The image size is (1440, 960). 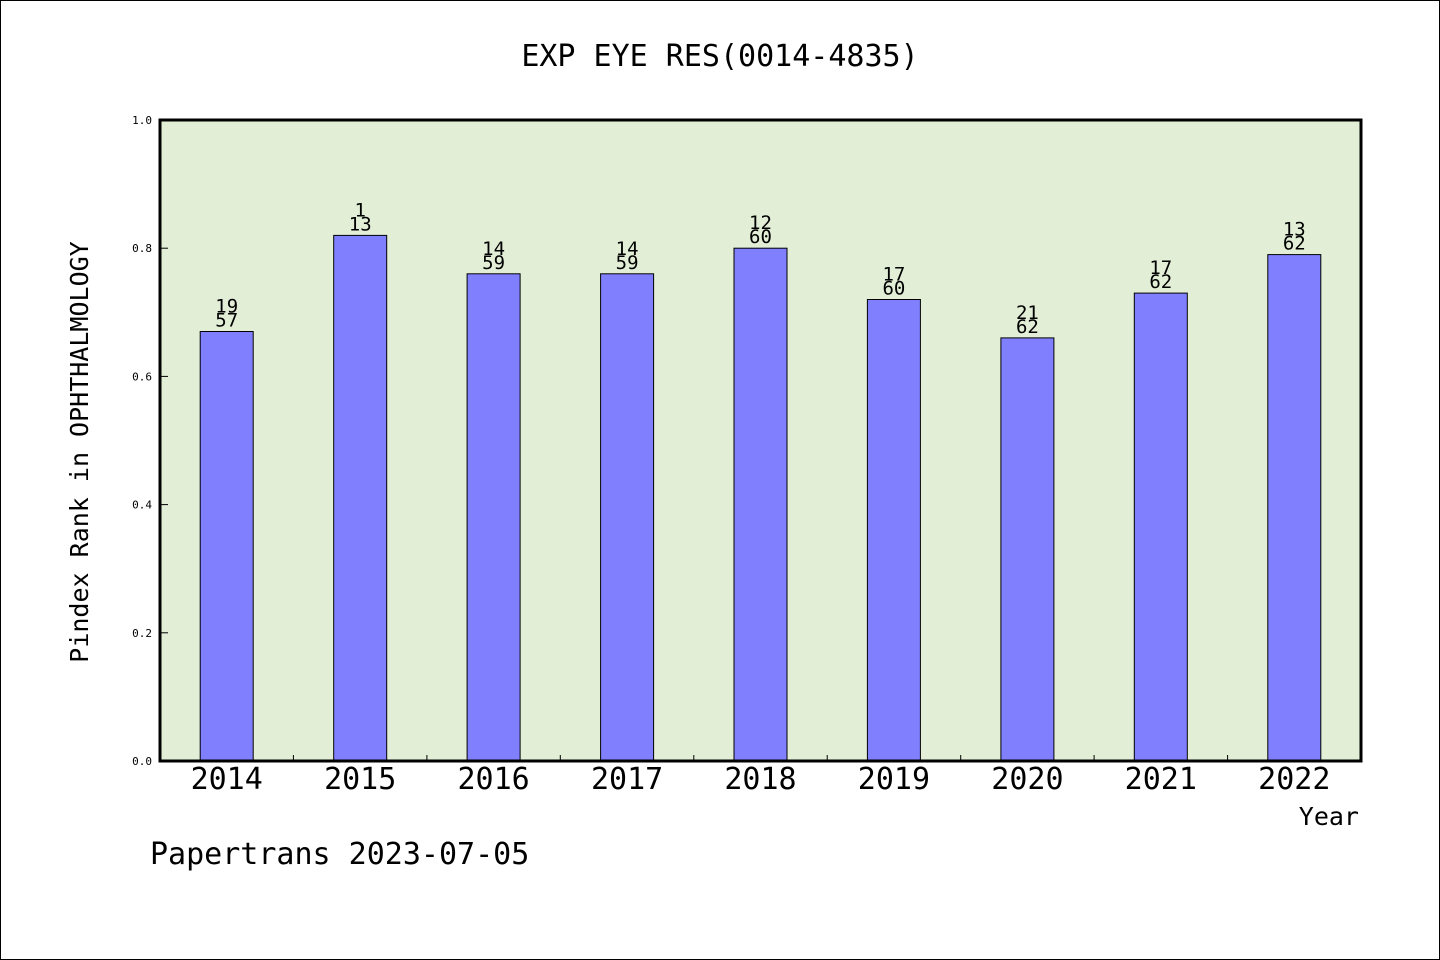 What do you see at coordinates (1160, 527) in the screenshot?
I see `bar-2021` at bounding box center [1160, 527].